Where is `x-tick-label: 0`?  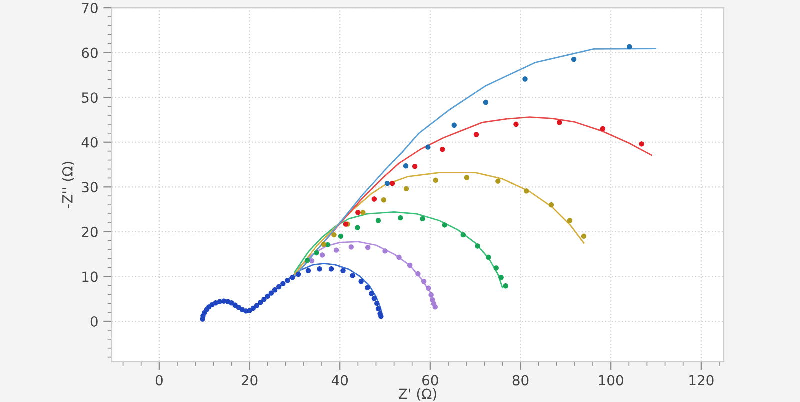 x-tick-label: 0 is located at coordinates (159, 380).